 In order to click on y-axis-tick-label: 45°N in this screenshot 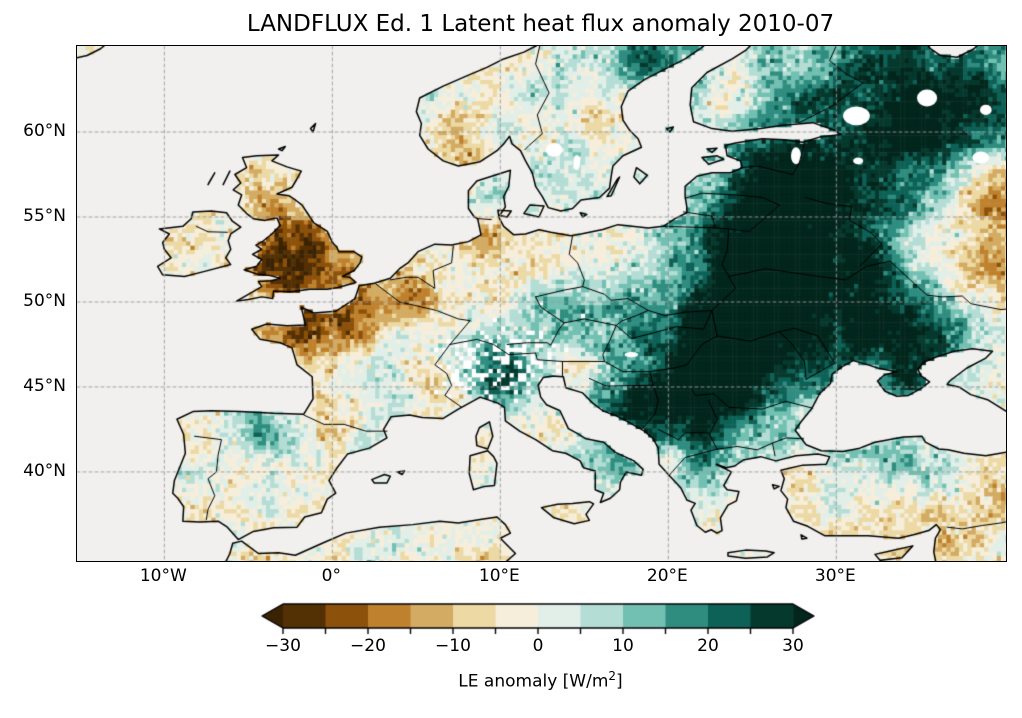, I will do `click(44, 385)`.